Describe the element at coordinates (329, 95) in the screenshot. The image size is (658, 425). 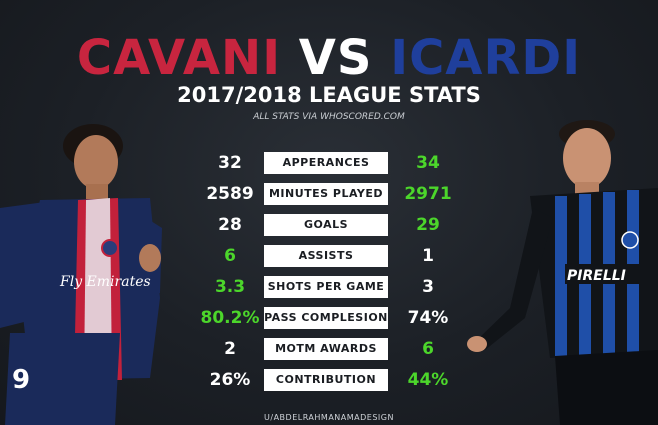
I see `season-subtitle: 2017/2018 LEAGUE STATS` at that location.